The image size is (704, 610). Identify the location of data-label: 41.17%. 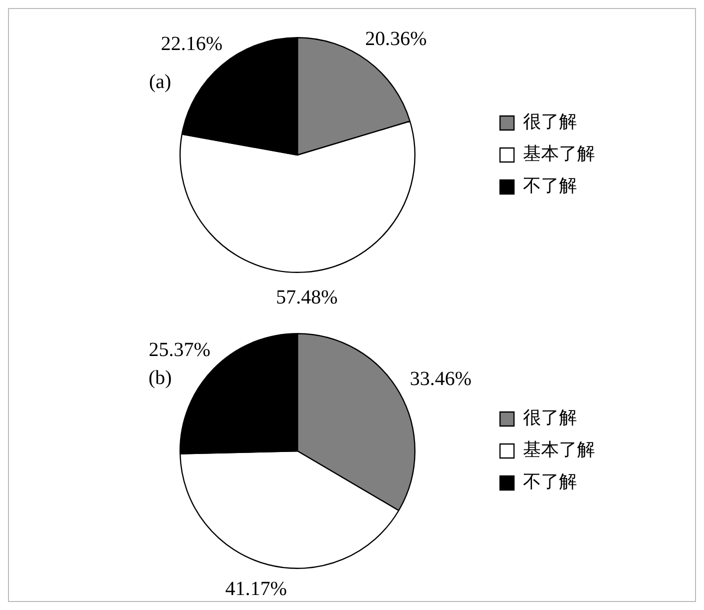
(256, 589).